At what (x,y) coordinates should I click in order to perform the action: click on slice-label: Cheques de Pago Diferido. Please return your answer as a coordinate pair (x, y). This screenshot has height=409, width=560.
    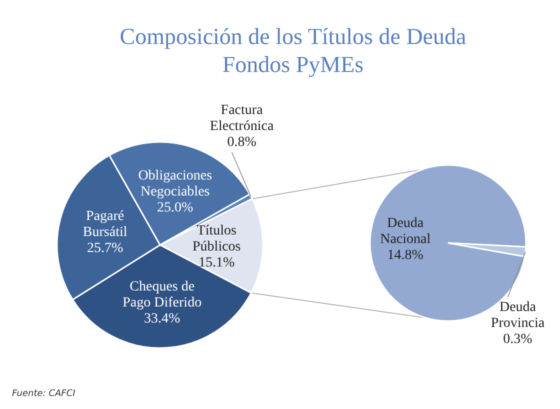
    Looking at the image, I should click on (162, 295).